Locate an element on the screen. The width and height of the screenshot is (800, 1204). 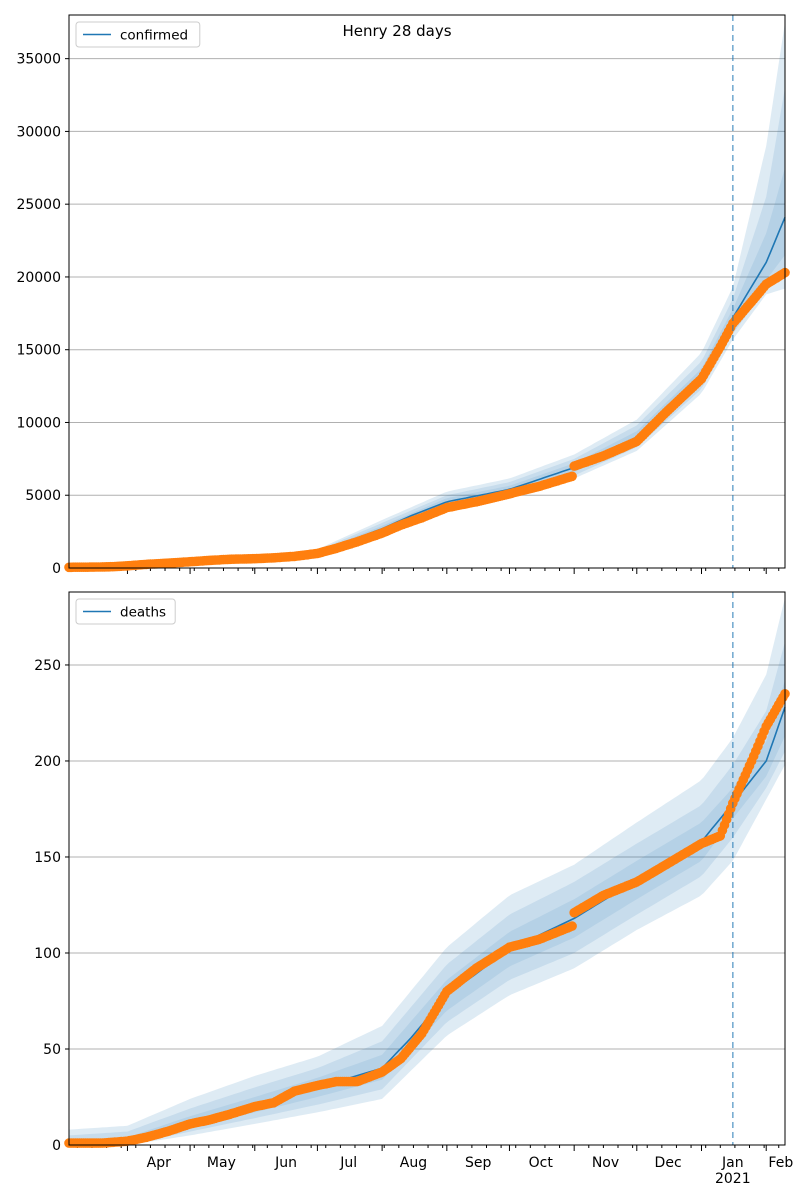
x-month-label: Jun is located at coordinates (285, 1163).